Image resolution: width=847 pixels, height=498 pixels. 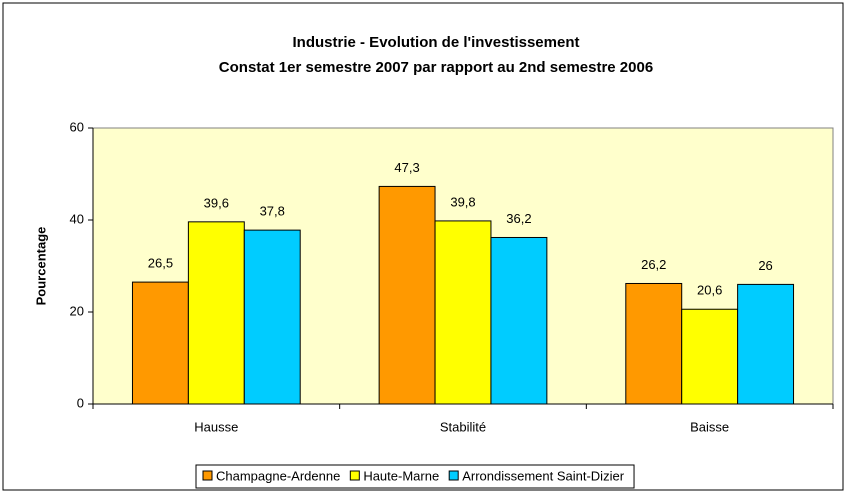 I want to click on y-tick-label: 40, so click(x=77, y=218).